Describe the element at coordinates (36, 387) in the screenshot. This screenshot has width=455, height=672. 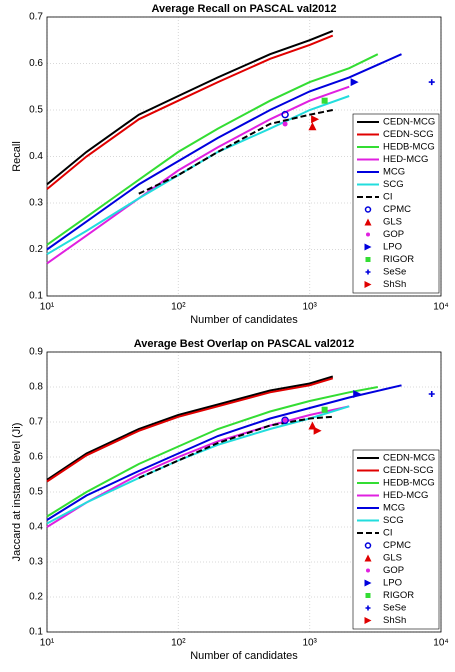
I see `y-tick-label: 0.8` at that location.